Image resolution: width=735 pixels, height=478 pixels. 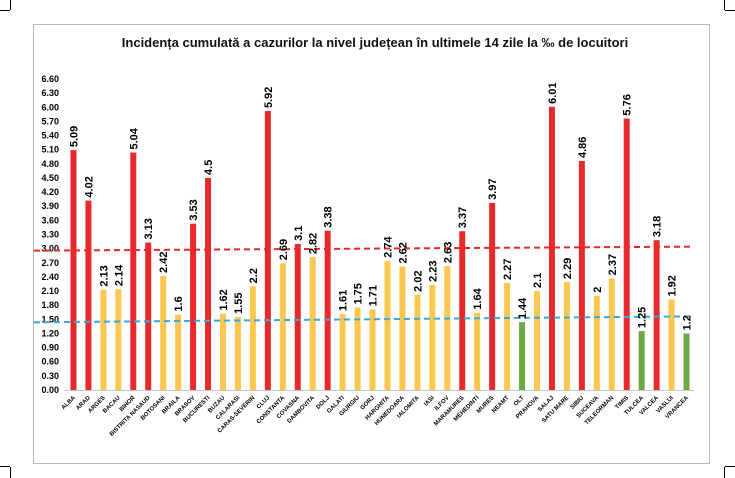 What do you see at coordinates (50, 93) in the screenshot?
I see `y-tick-label: 6.30` at bounding box center [50, 93].